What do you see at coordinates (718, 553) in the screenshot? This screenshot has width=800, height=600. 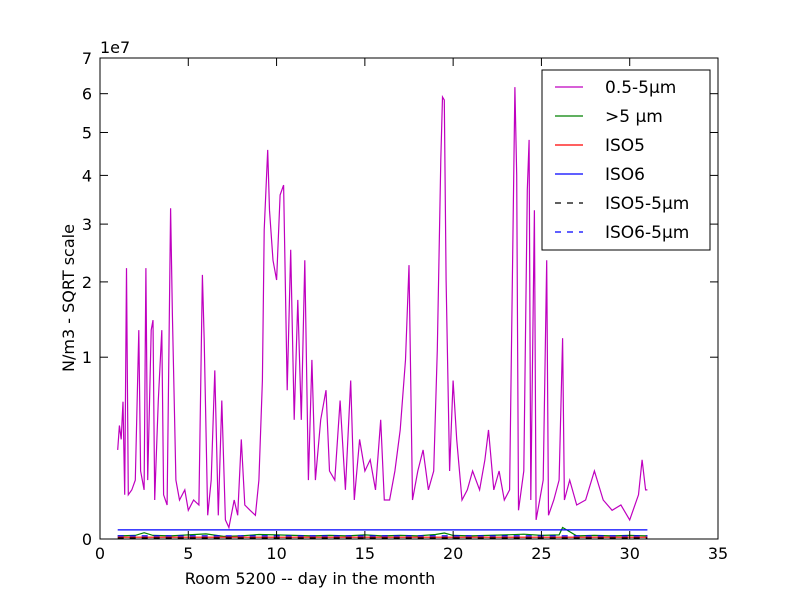 I see `x-tick-label: 35` at bounding box center [718, 553].